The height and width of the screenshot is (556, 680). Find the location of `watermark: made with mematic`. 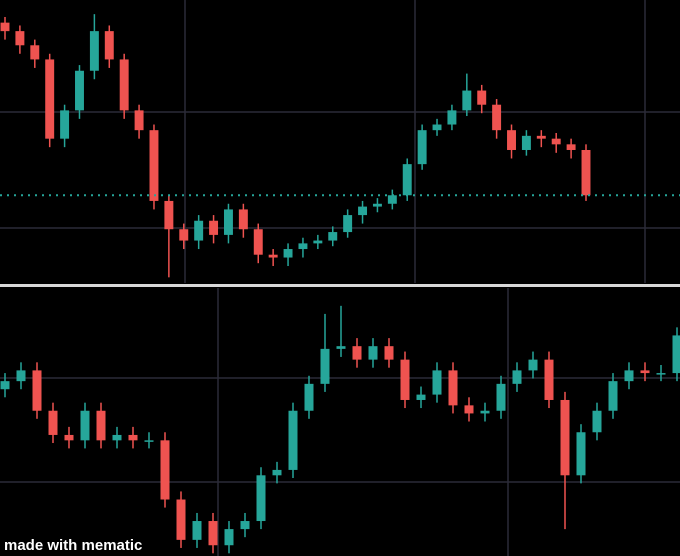

watermark: made with mematic is located at coordinates (73, 545).